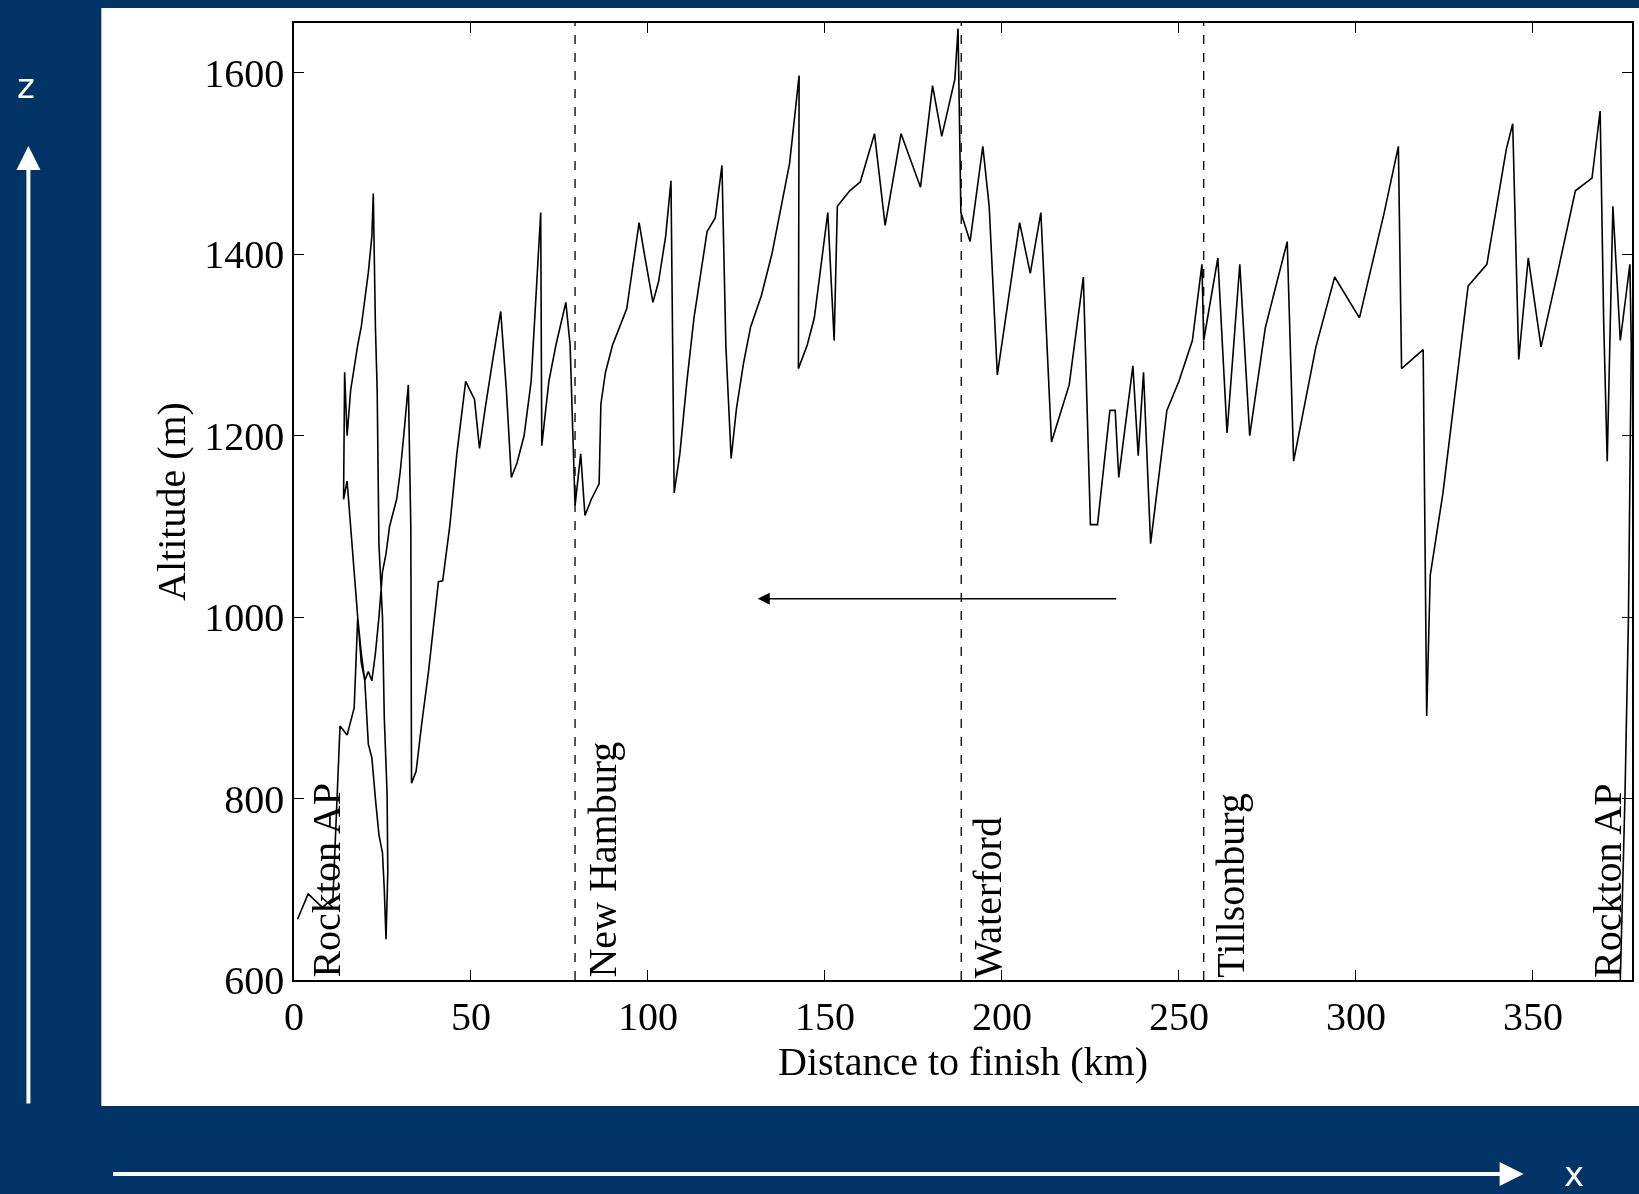 The image size is (1639, 1194). What do you see at coordinates (1001, 1016) in the screenshot?
I see `x-tick-label: 200` at bounding box center [1001, 1016].